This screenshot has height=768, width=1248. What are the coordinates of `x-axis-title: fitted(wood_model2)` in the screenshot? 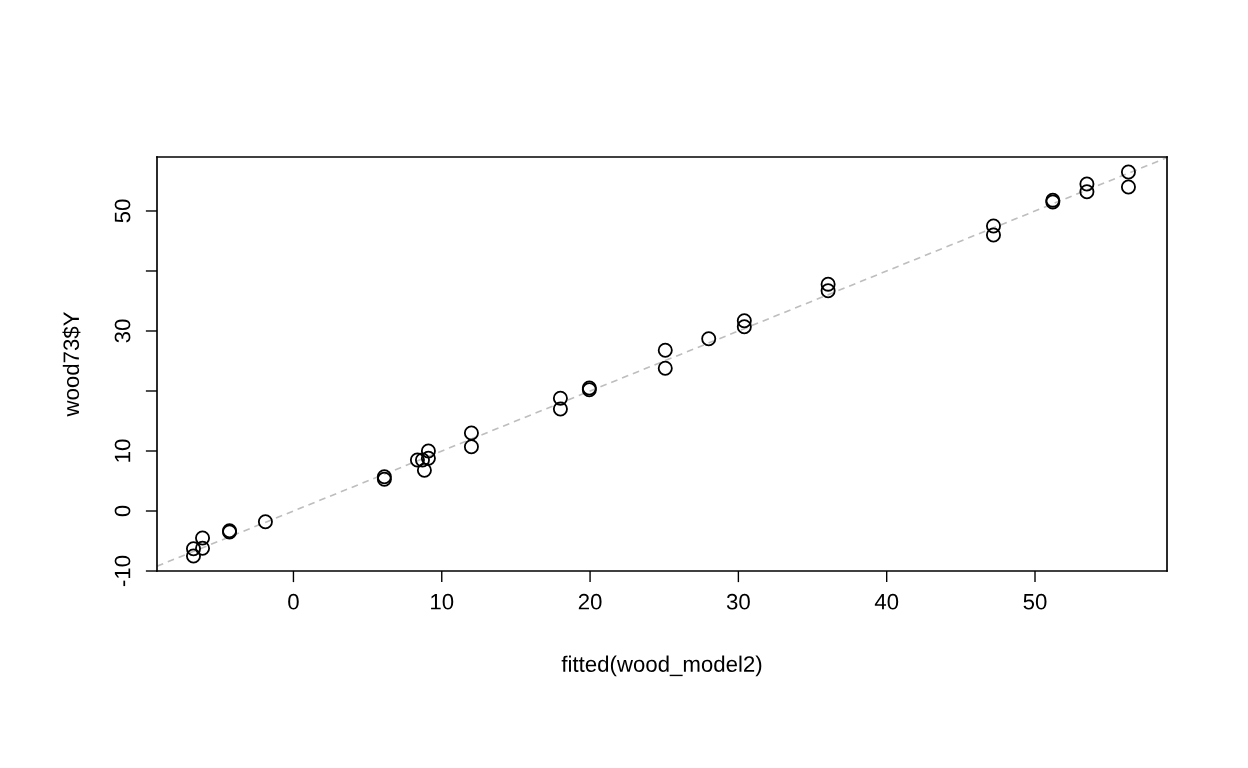 It's located at (661, 666).